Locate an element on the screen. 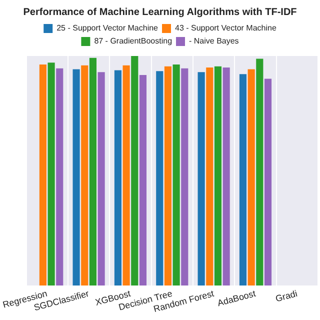  legend-label: 25 - Support Vector Machine is located at coordinates (107, 28).